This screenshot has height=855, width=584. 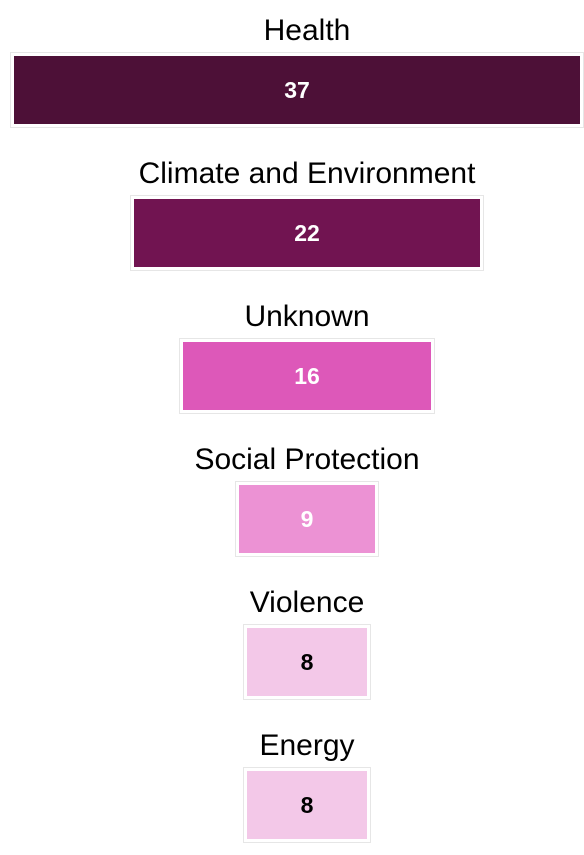 I want to click on bar: 37, so click(x=297, y=90).